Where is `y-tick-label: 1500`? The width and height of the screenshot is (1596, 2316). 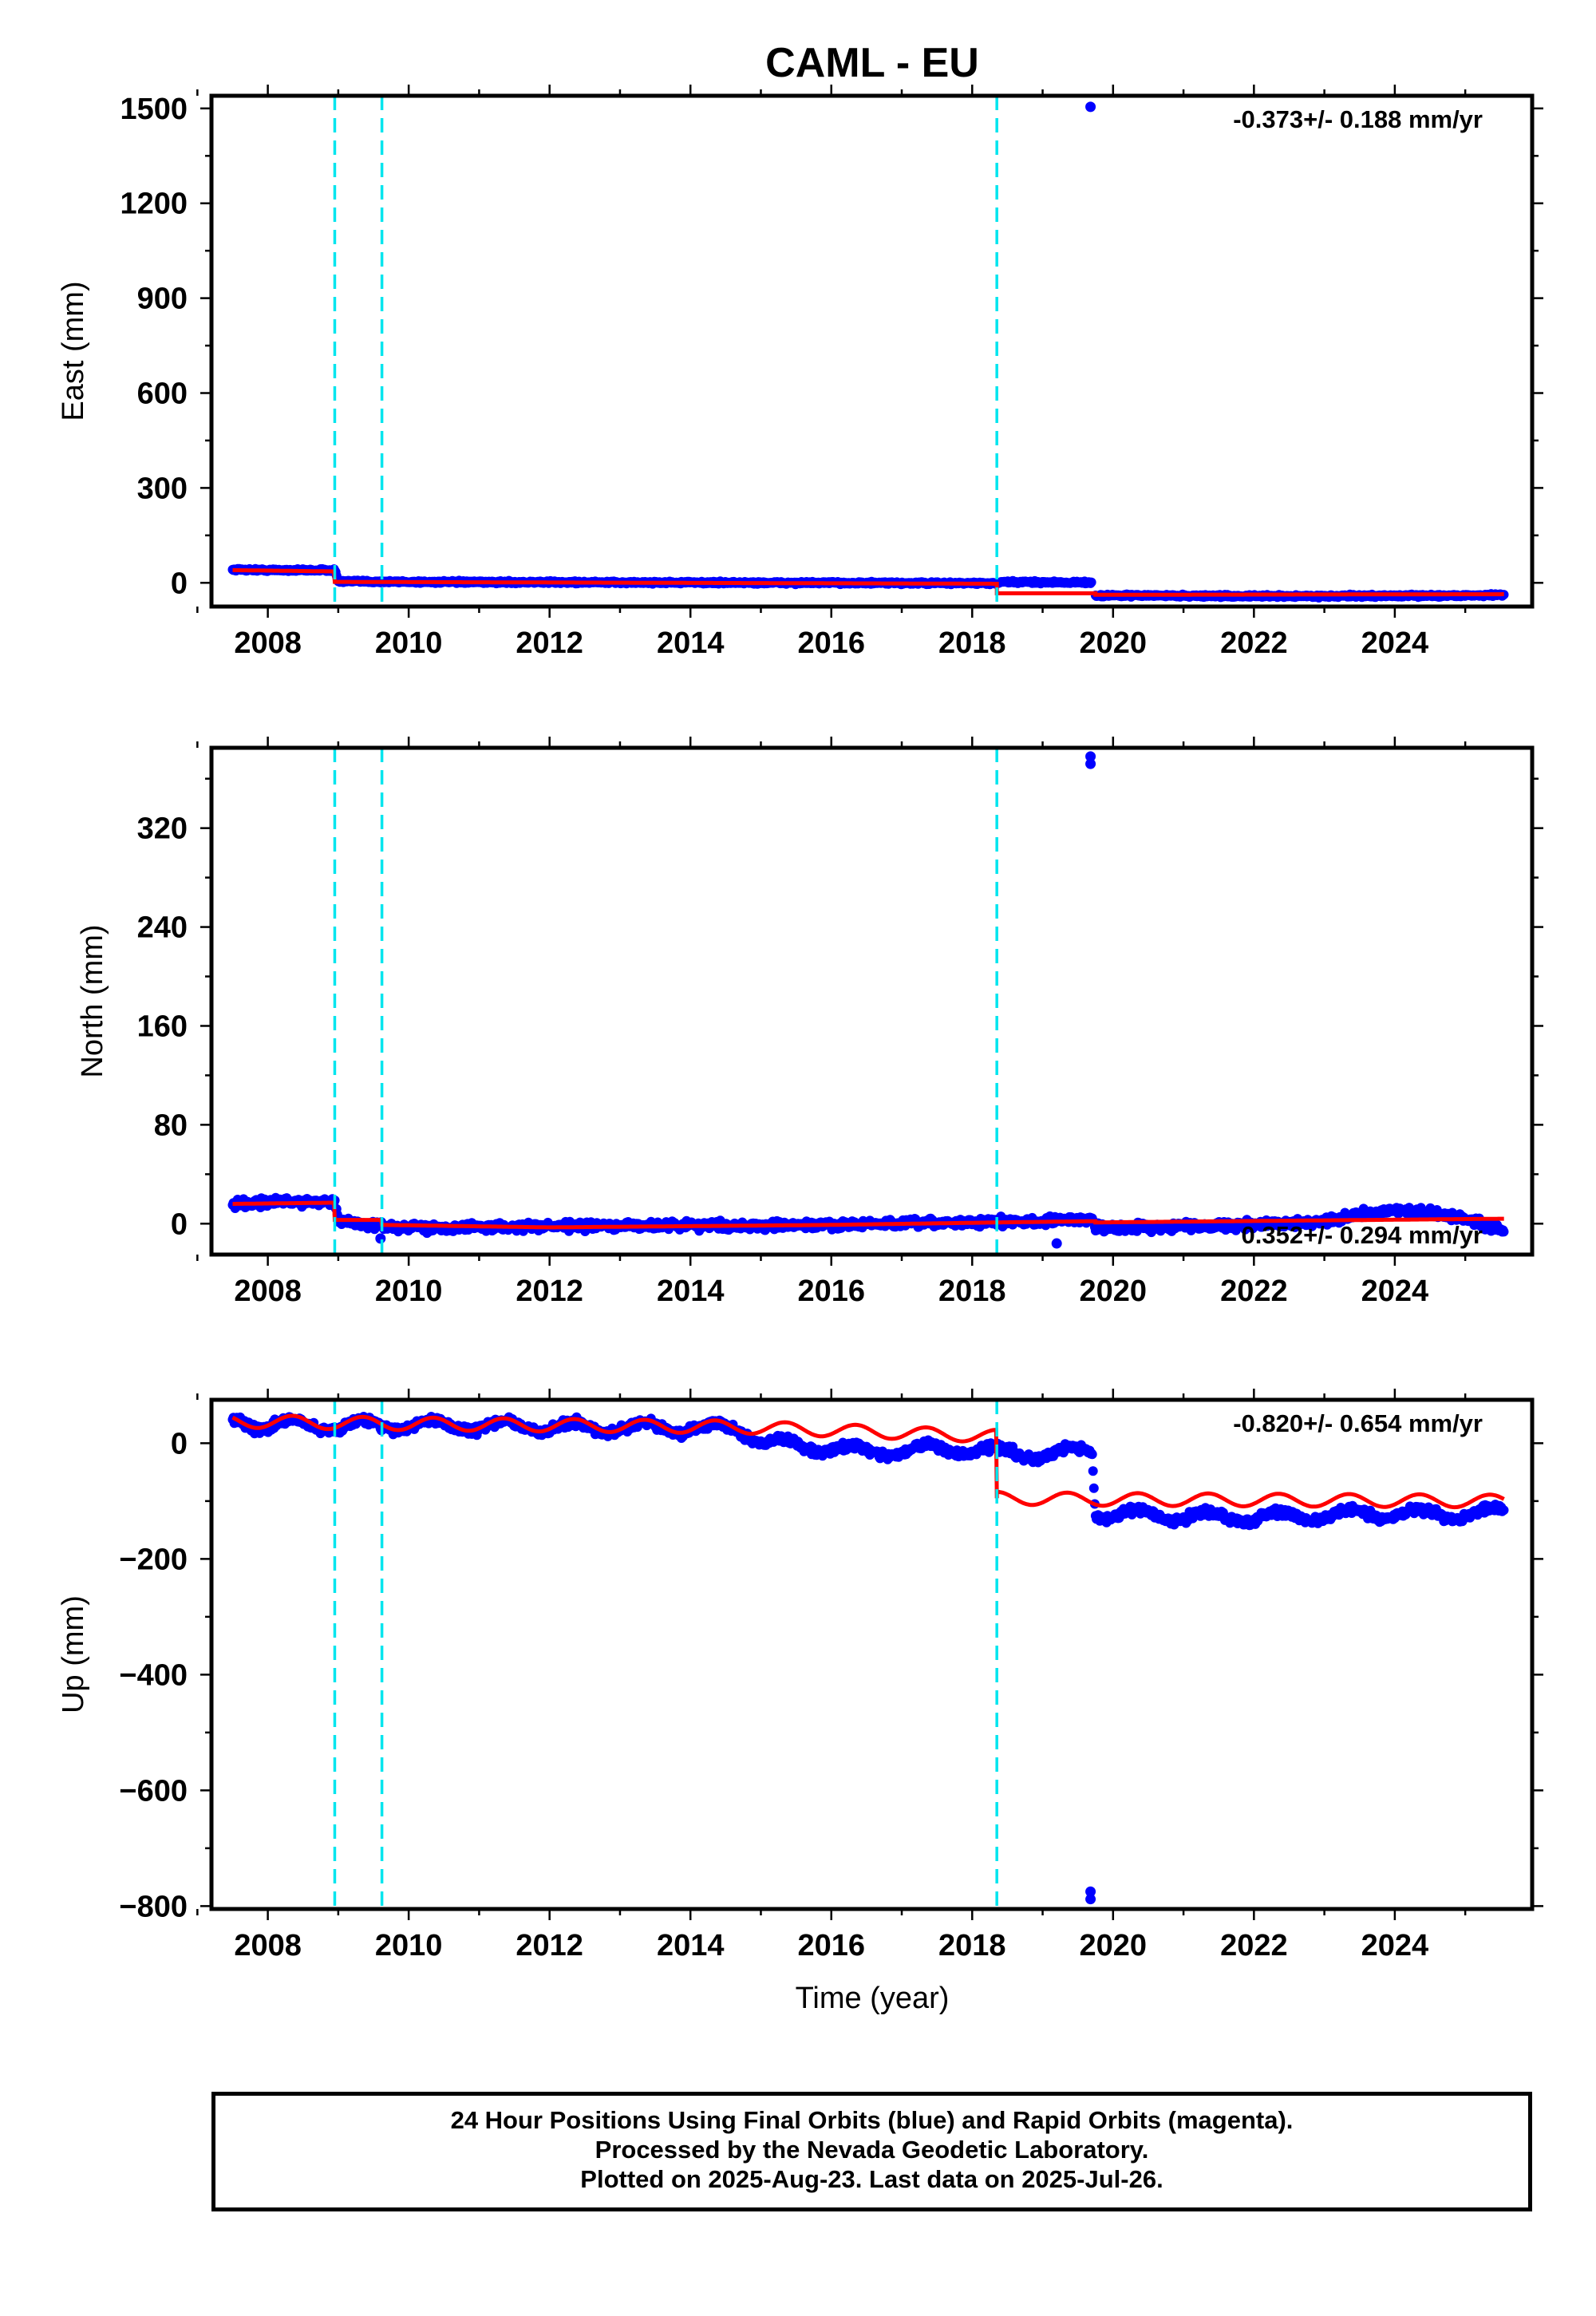 y-tick-label: 1500 is located at coordinates (154, 109).